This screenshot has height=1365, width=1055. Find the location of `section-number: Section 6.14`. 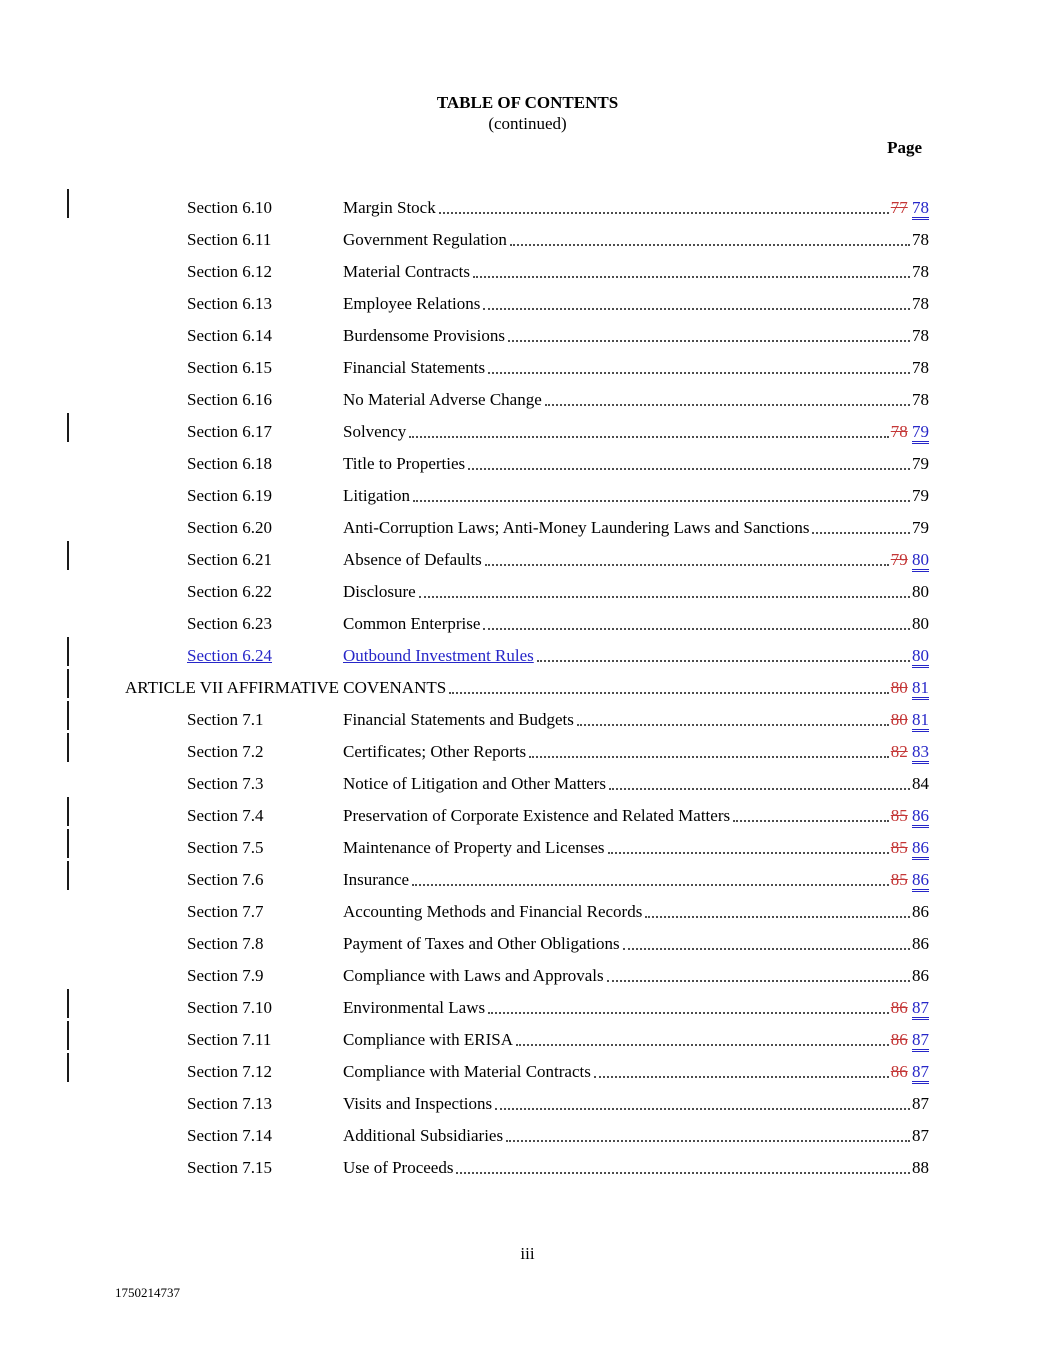

section-number: Section 6.14 is located at coordinates (229, 335).